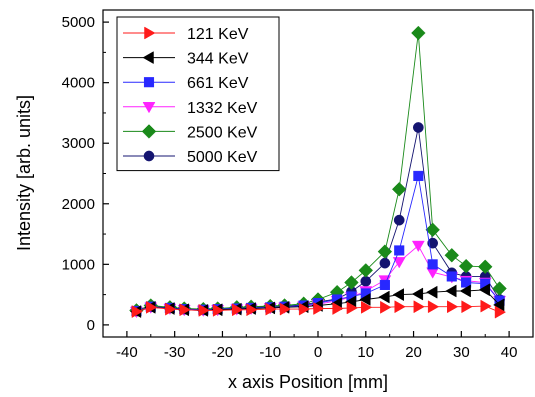  I want to click on legend-box, so click(198, 94).